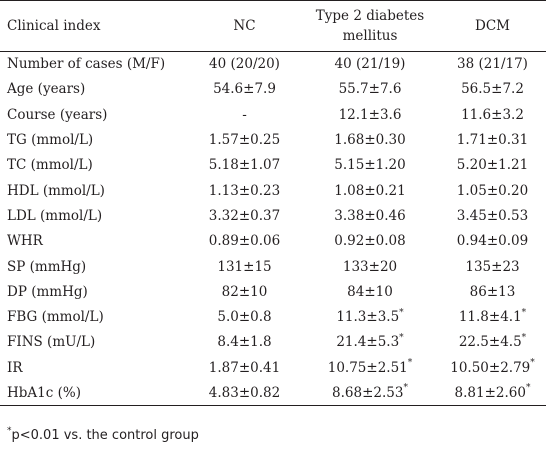 Image resolution: width=546 pixels, height=457 pixels. What do you see at coordinates (57, 114) in the screenshot?
I see `cell-clinical-index-value: Course (years)` at bounding box center [57, 114].